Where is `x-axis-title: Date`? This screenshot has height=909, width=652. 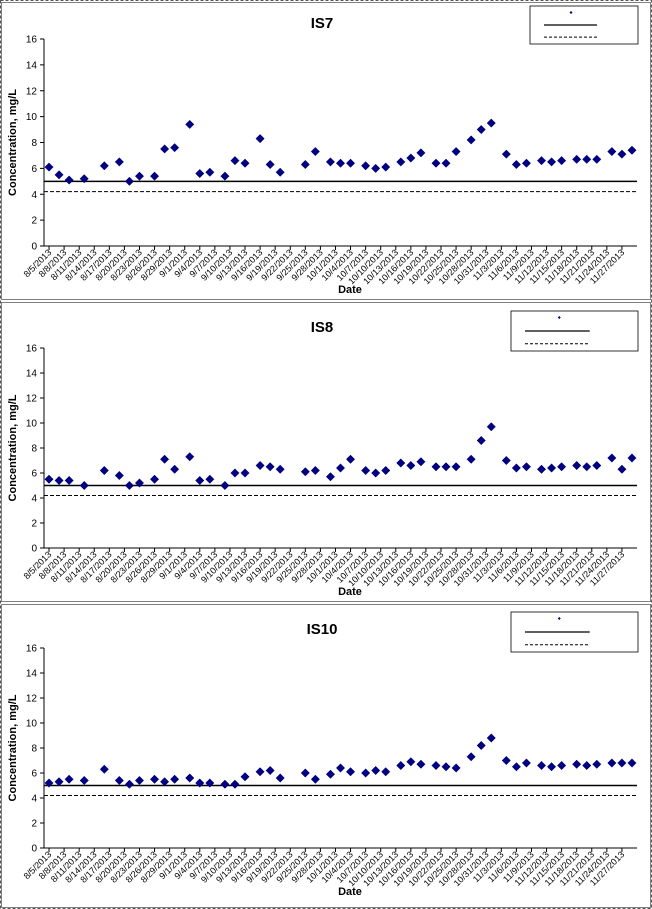
x-axis-title: Date is located at coordinates (350, 592).